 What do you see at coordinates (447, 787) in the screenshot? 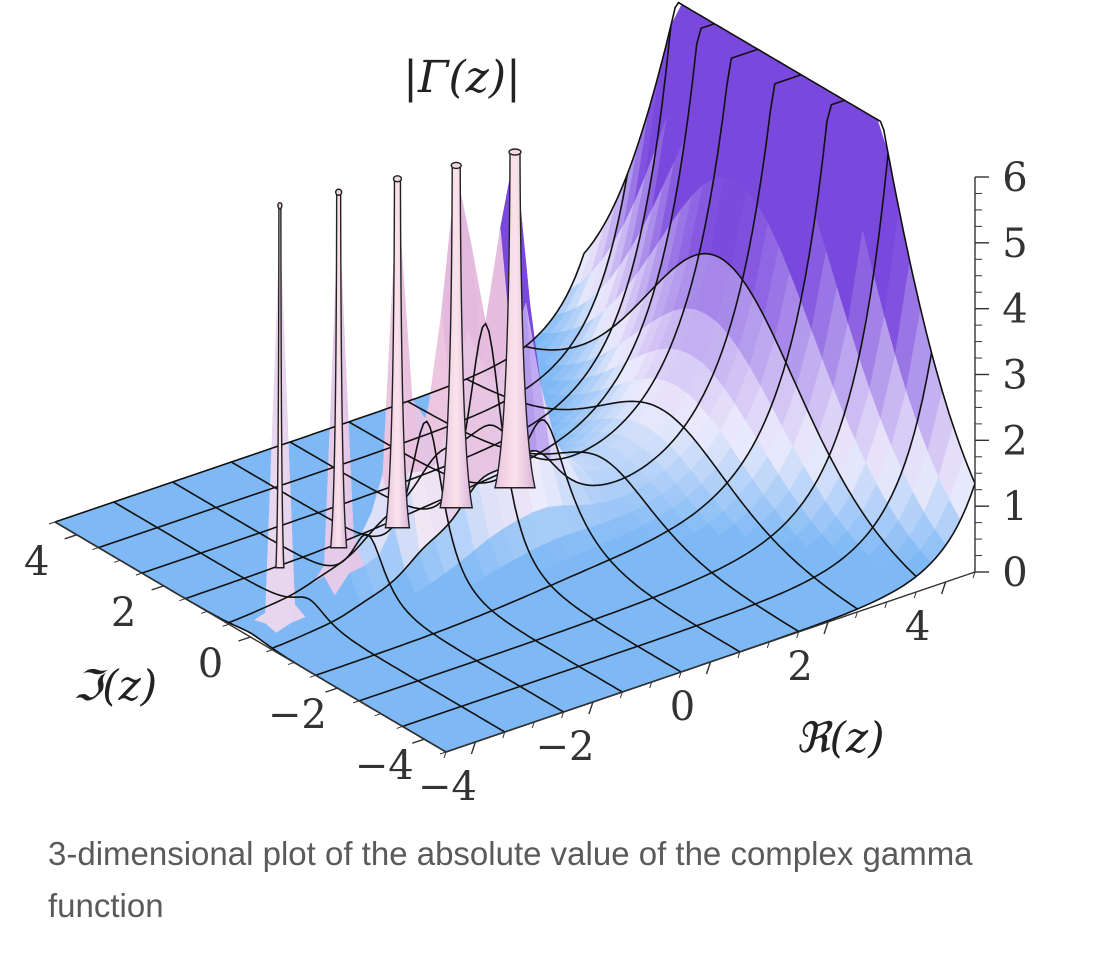
I see `x-tick-label: −4` at bounding box center [447, 787].